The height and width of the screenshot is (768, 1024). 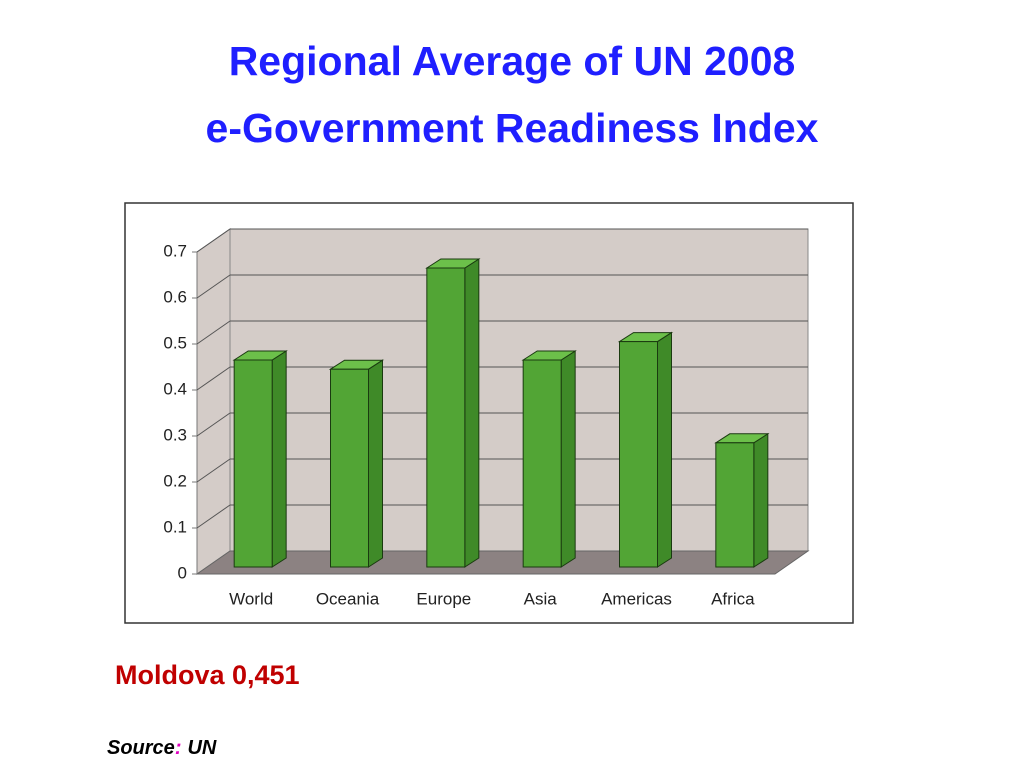 What do you see at coordinates (512, 61) in the screenshot?
I see `title-line: Regional Average of UN 2008` at bounding box center [512, 61].